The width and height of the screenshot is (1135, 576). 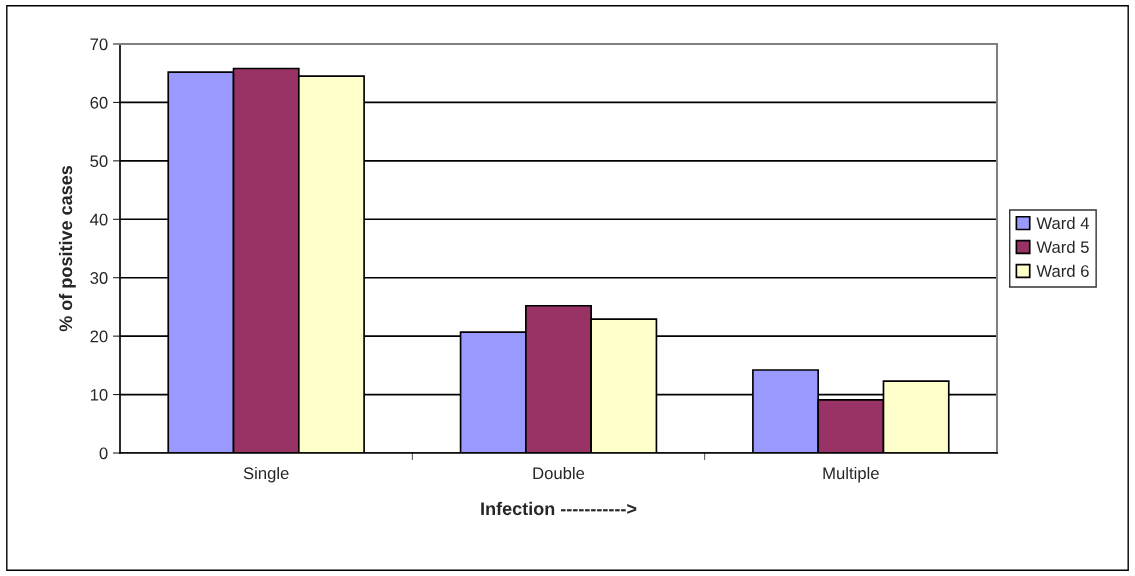 I want to click on legend-label: Ward 6, so click(x=1062, y=270).